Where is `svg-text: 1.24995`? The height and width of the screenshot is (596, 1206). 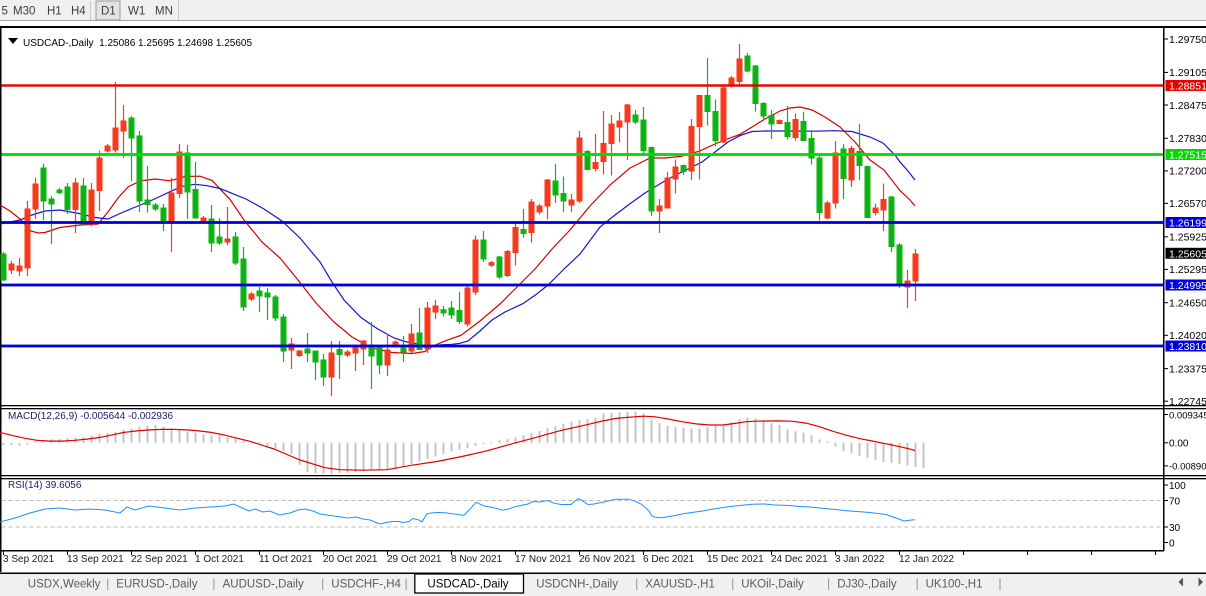 svg-text: 1.24995 is located at coordinates (1187, 286).